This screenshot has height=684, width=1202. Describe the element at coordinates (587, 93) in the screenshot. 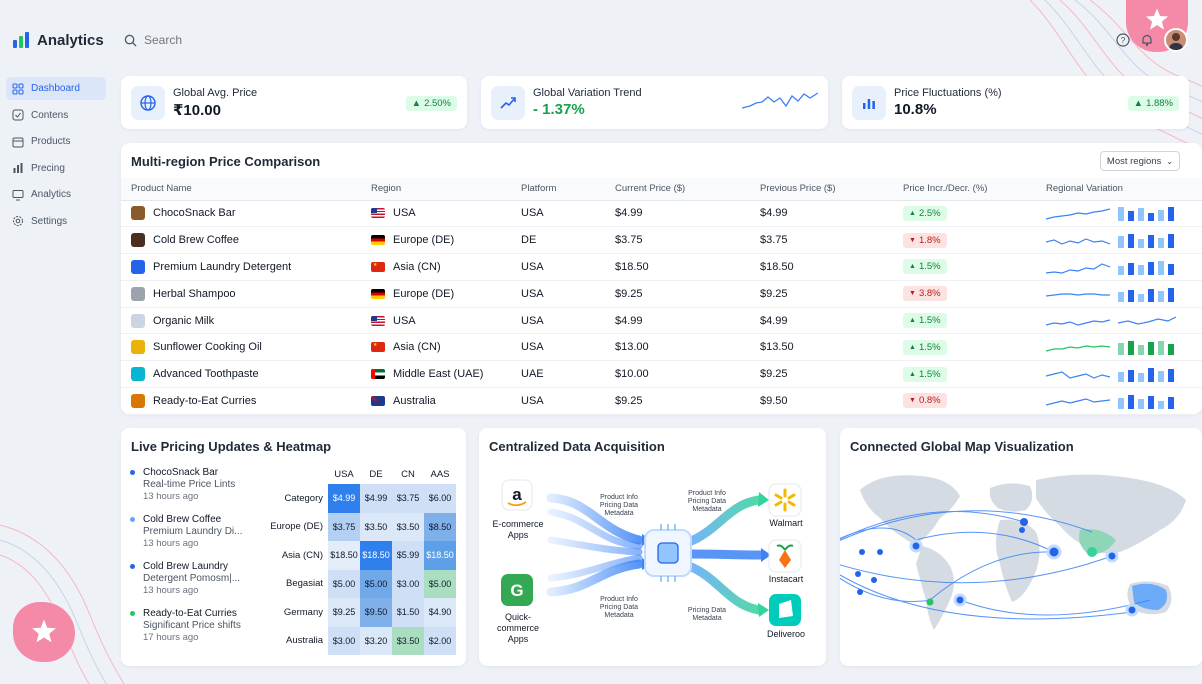

I see `kpi-label: Global Variation Trend` at that location.